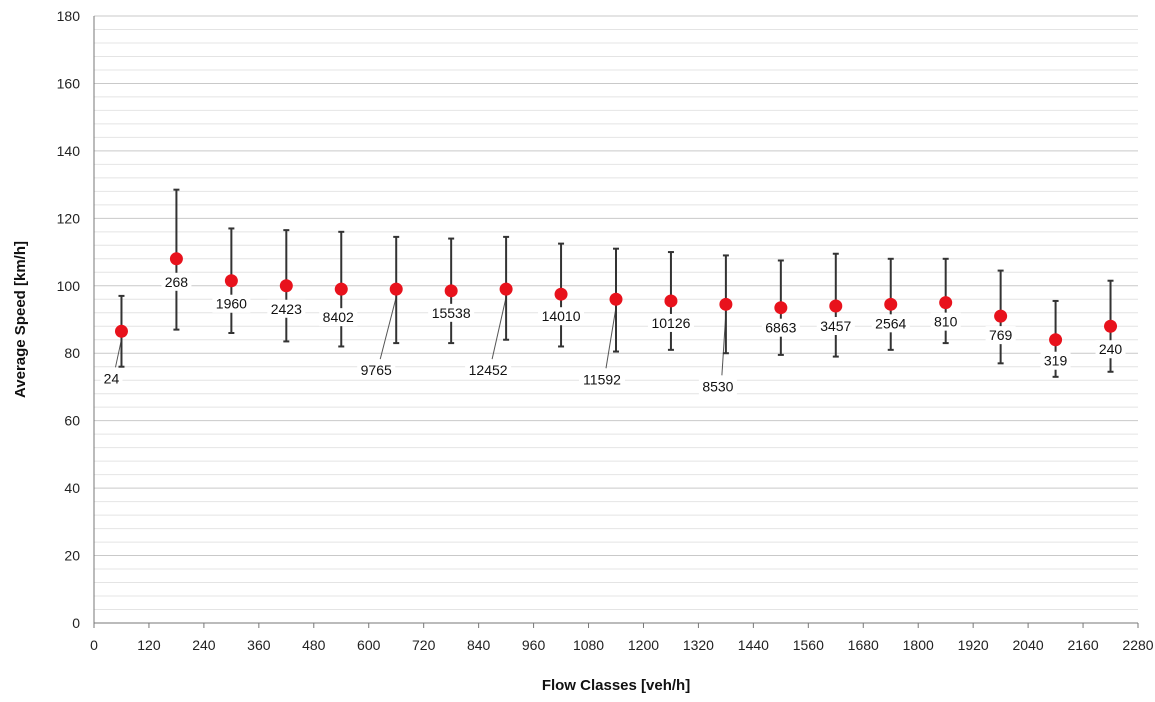 This screenshot has width=1155, height=702. Describe the element at coordinates (973, 645) in the screenshot. I see `x-tick-label: 1920` at that location.